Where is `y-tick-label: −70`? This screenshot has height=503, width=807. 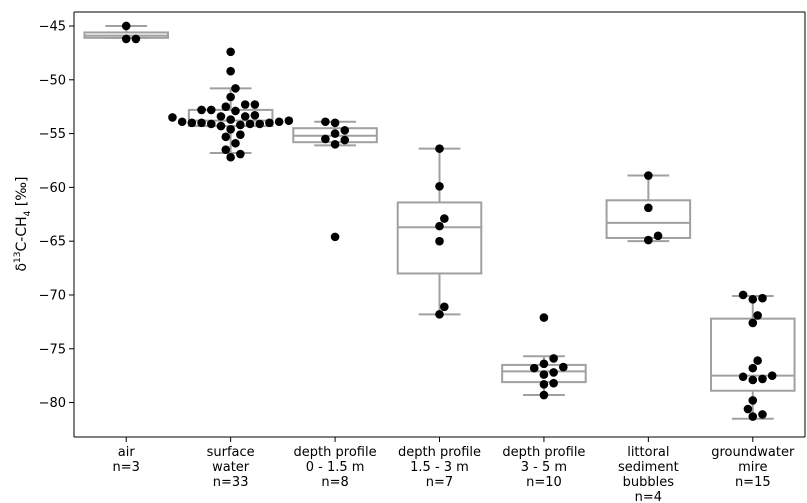
y-tick-label: −70 is located at coordinates (52, 295).